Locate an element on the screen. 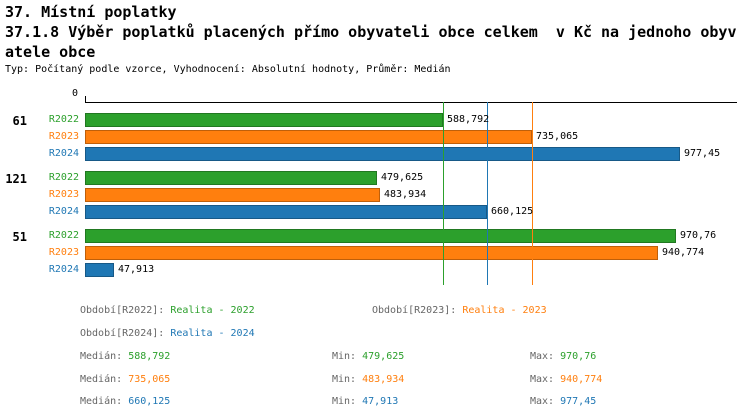  bar-61-r2022 is located at coordinates (264, 120).